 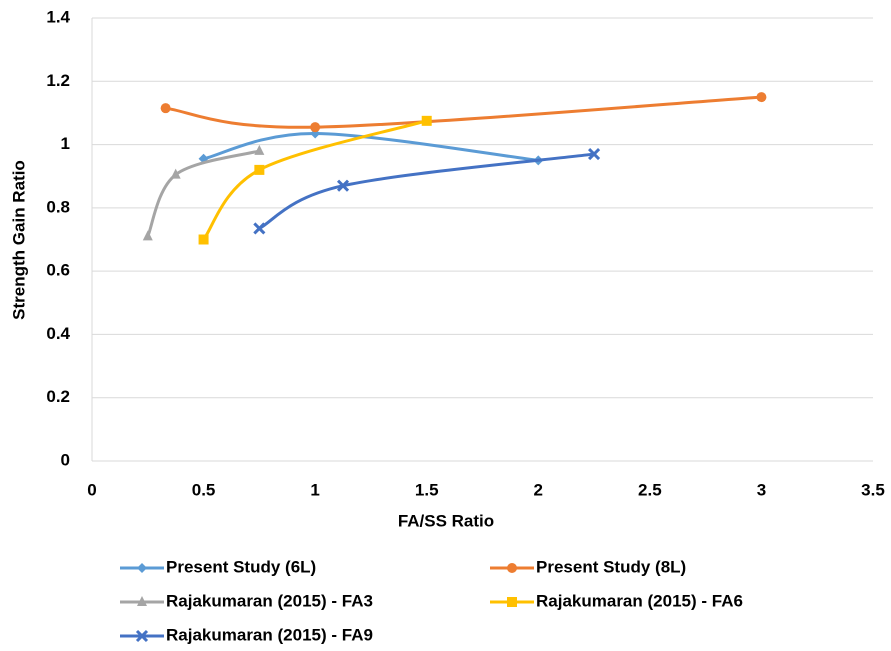 What do you see at coordinates (446, 520) in the screenshot?
I see `x-axis-label: FA/SS Ratio` at bounding box center [446, 520].